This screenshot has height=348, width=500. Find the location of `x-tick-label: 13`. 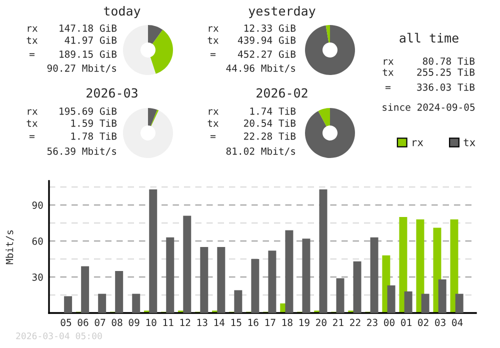

x-tick-label: 13 is located at coordinates (202, 322).